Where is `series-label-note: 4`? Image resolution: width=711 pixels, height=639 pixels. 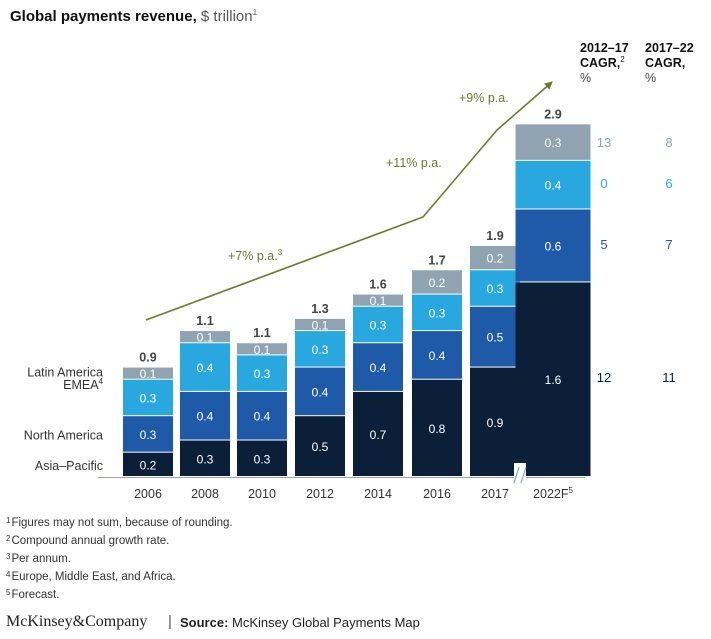 series-label-note: 4 is located at coordinates (101, 381).